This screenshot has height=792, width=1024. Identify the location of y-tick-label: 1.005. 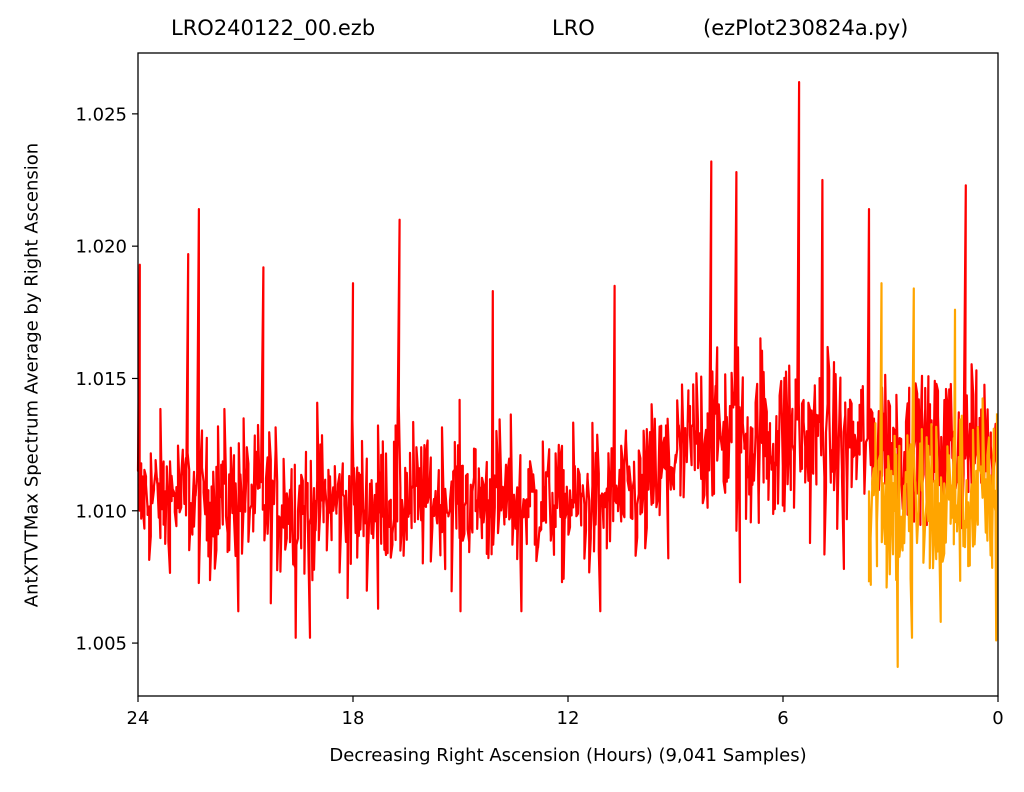
(101, 644).